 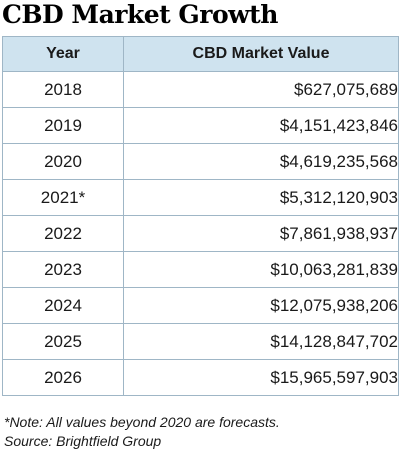 I want to click on table-row: 2022 $7,861,938,937, so click(x=200, y=233).